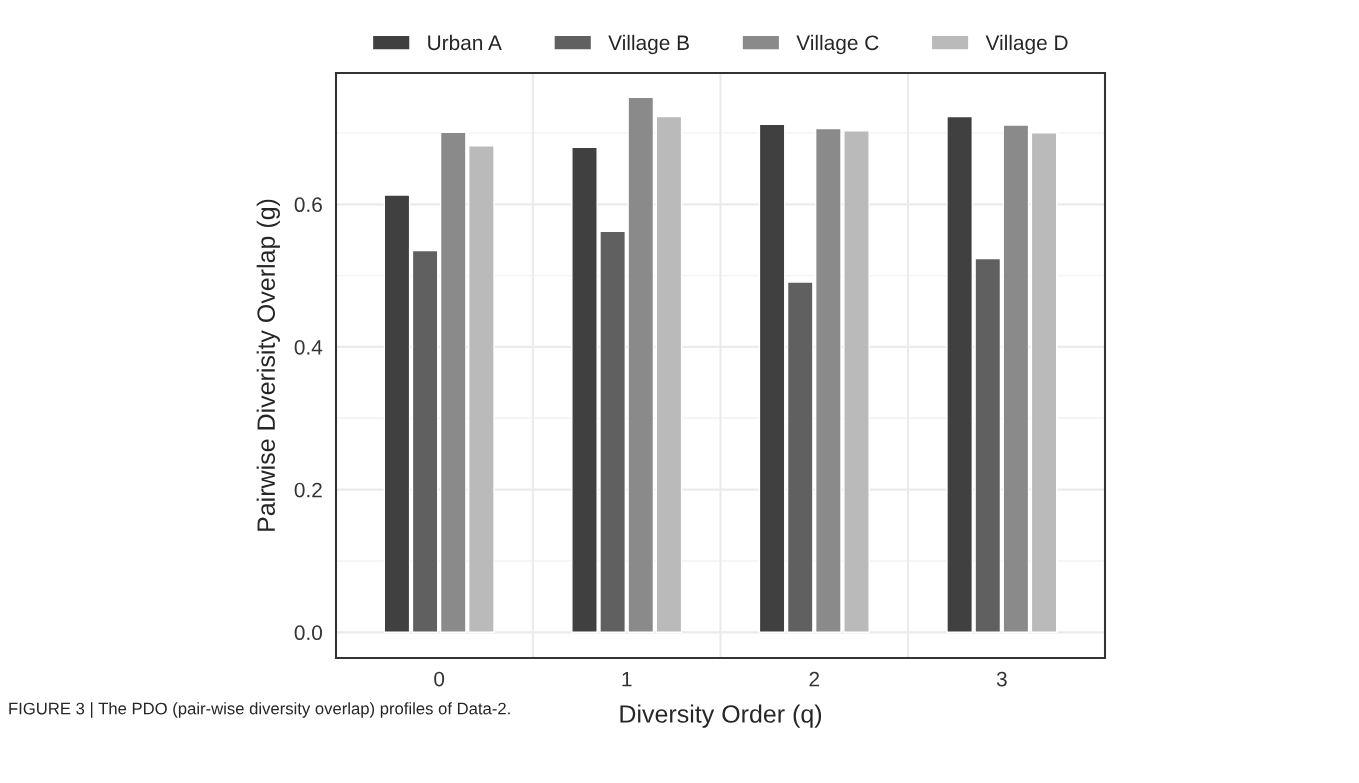  What do you see at coordinates (308, 347) in the screenshot?
I see `y-tick-label: 0.4` at bounding box center [308, 347].